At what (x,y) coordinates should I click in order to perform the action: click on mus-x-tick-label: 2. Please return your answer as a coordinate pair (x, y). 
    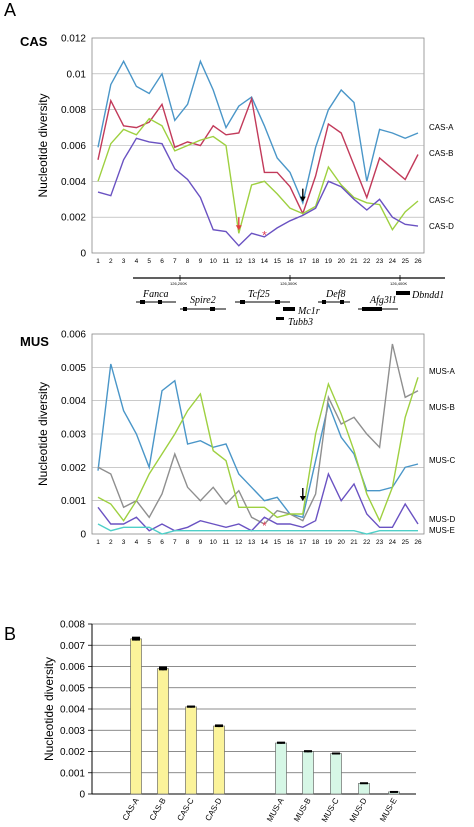
    Looking at the image, I should click on (111, 542).